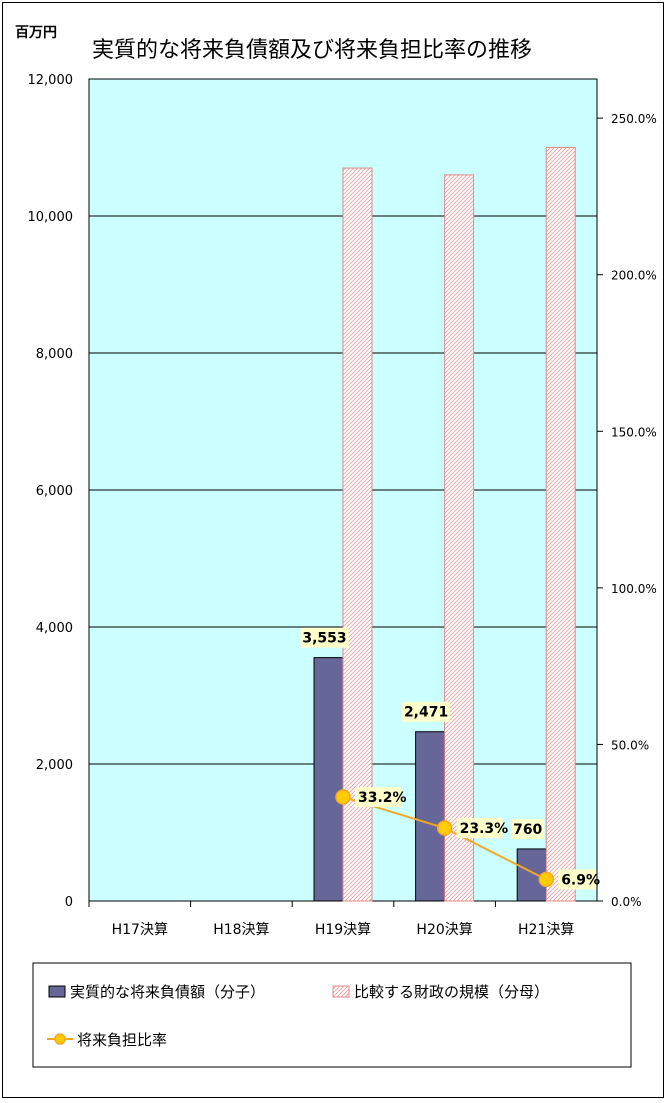 The height and width of the screenshot is (1103, 668). I want to click on y-right-tick-label: 250.0%, so click(634, 119).